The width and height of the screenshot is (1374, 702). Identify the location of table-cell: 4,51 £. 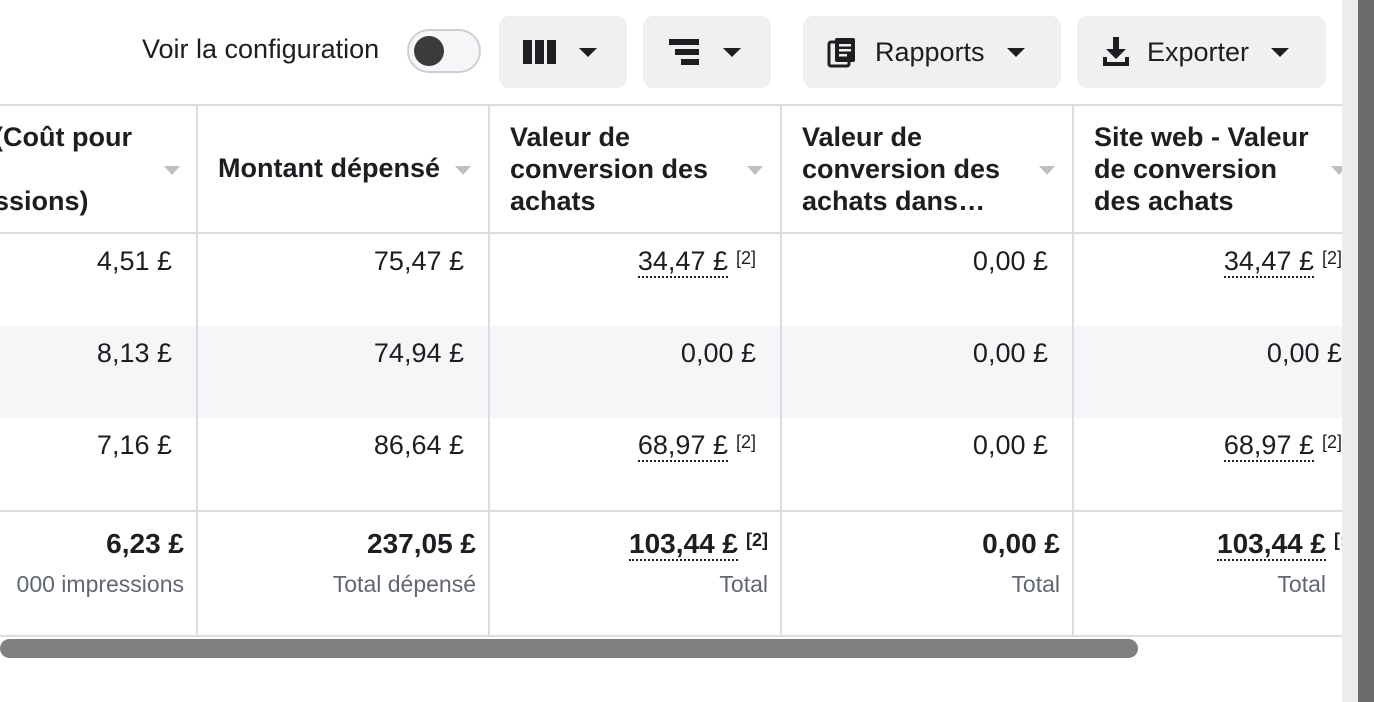
(134, 261).